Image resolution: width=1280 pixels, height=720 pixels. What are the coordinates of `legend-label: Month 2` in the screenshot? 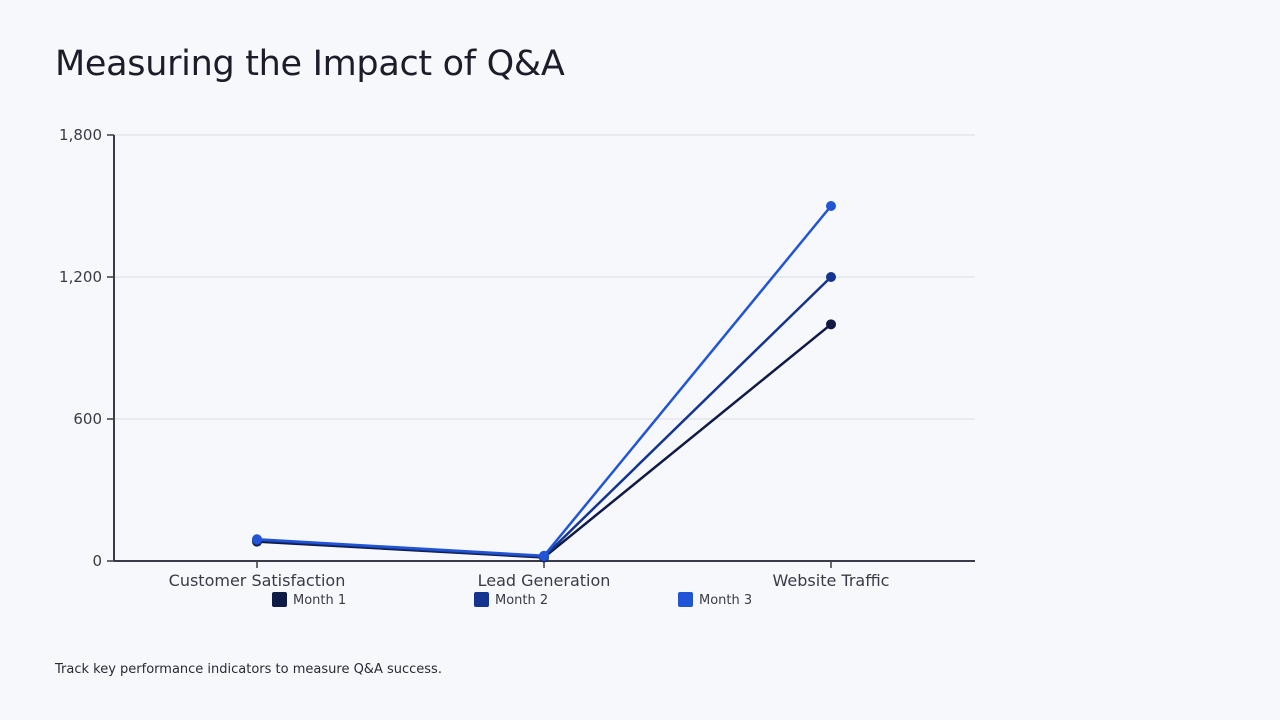 It's located at (521, 600).